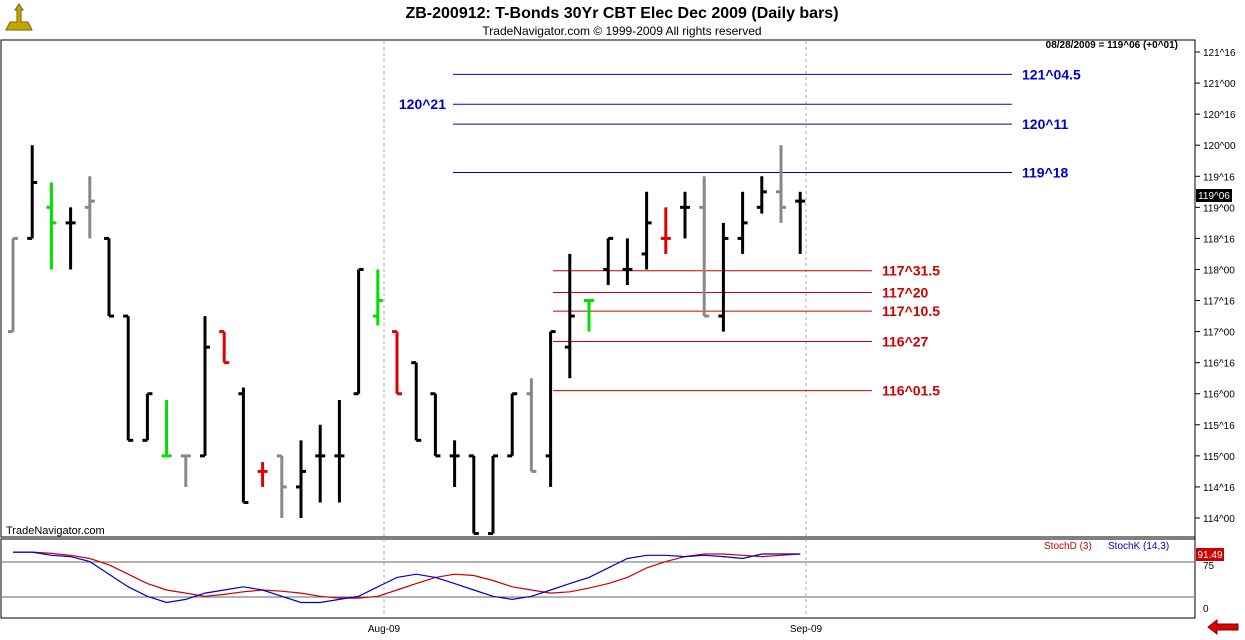 Image resolution: width=1245 pixels, height=640 pixels. What do you see at coordinates (911, 311) in the screenshot?
I see `level-label: 117^10.5` at bounding box center [911, 311].